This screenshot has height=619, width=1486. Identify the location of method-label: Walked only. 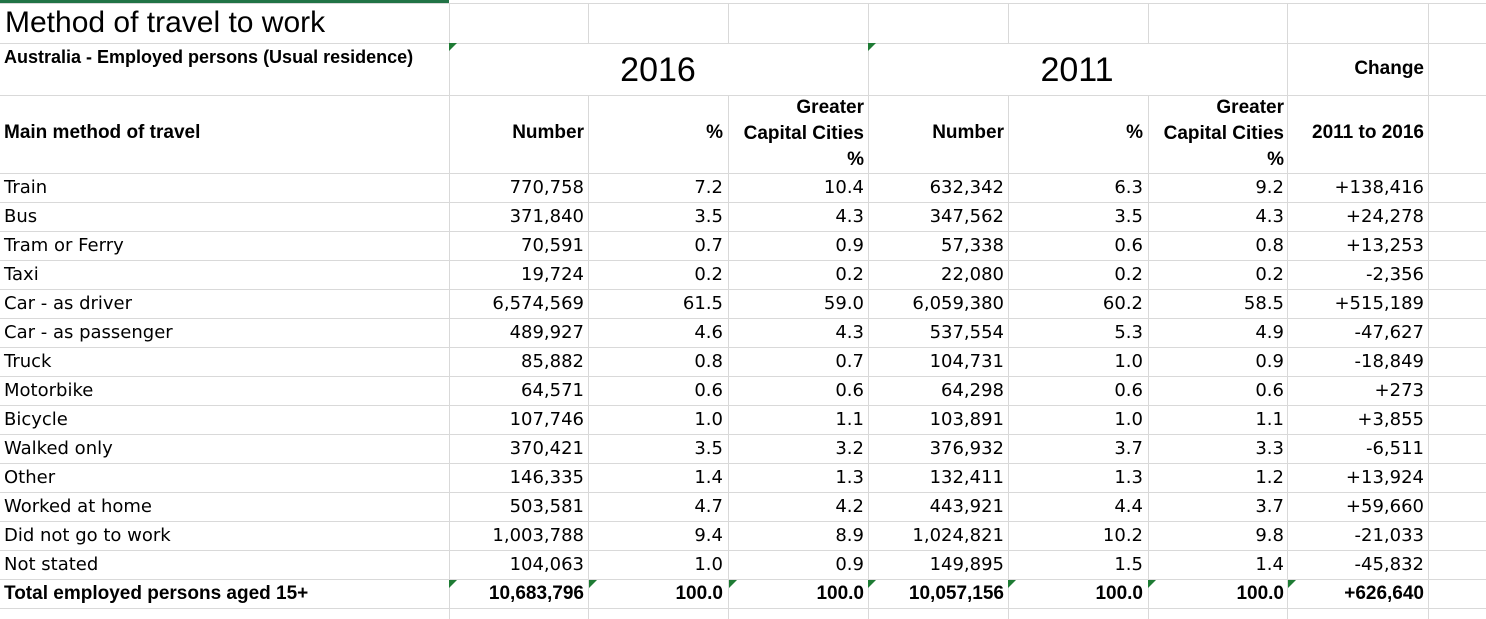
(58, 448).